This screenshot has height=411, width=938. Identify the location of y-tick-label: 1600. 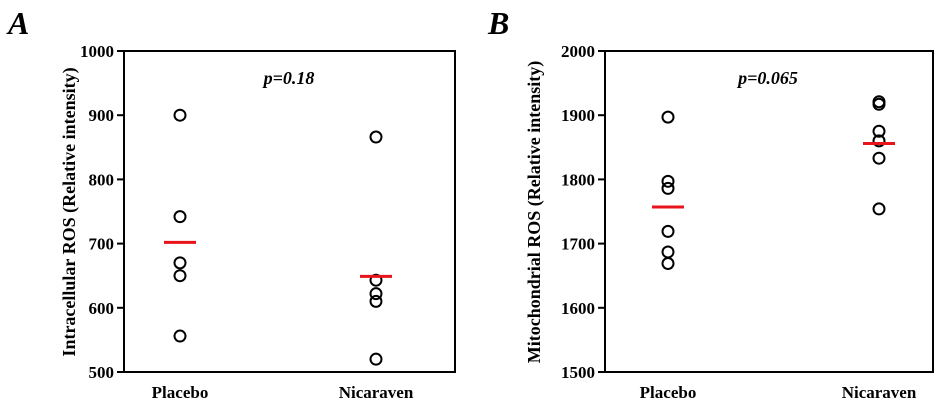
(578, 308).